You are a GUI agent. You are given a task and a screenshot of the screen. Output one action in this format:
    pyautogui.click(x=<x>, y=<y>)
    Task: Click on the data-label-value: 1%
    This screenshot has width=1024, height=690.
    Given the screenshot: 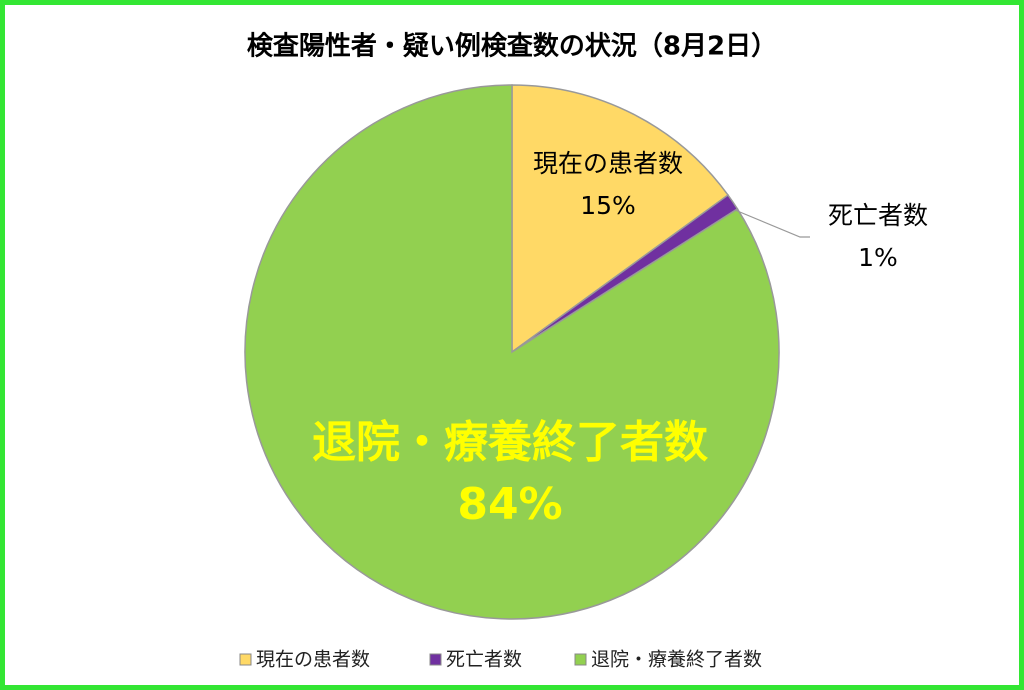 What is the action you would take?
    pyautogui.click(x=878, y=257)
    